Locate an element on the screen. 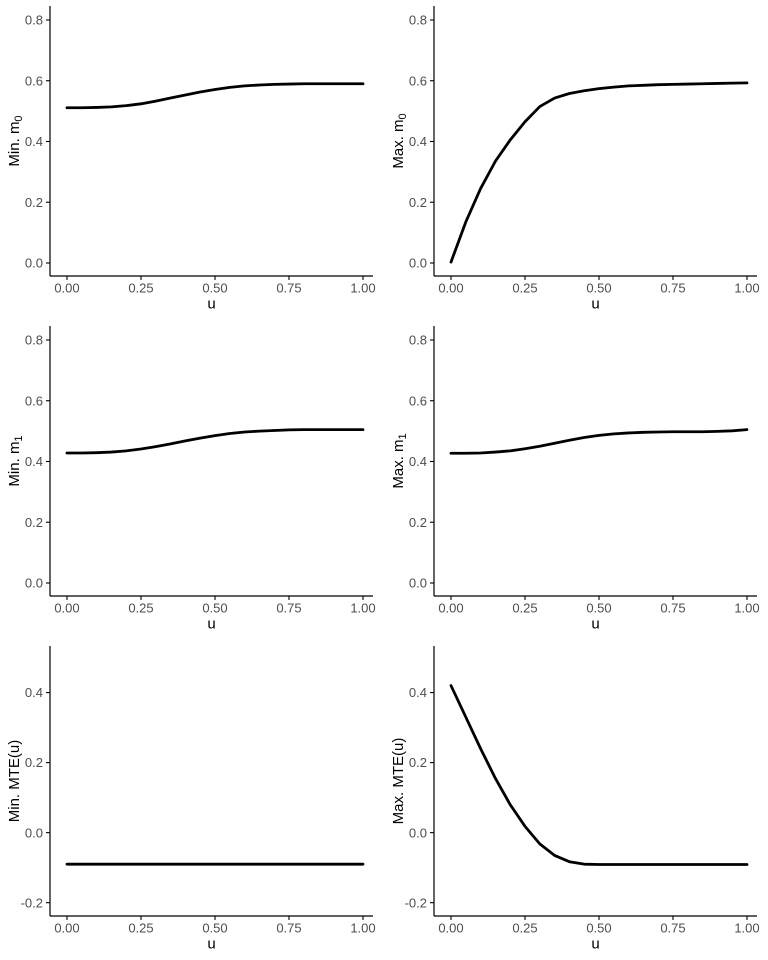  y-axis-title: Min. m0 is located at coordinates (15, 140).